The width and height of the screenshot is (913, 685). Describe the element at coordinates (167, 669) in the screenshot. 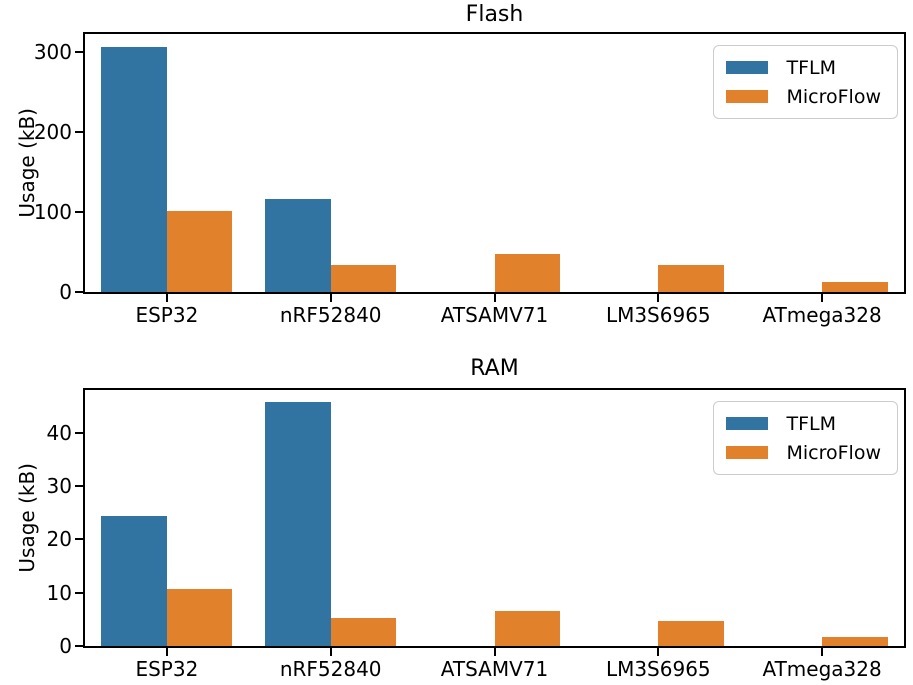

I see `ram-x-tick-label-esp32: ESP32` at that location.